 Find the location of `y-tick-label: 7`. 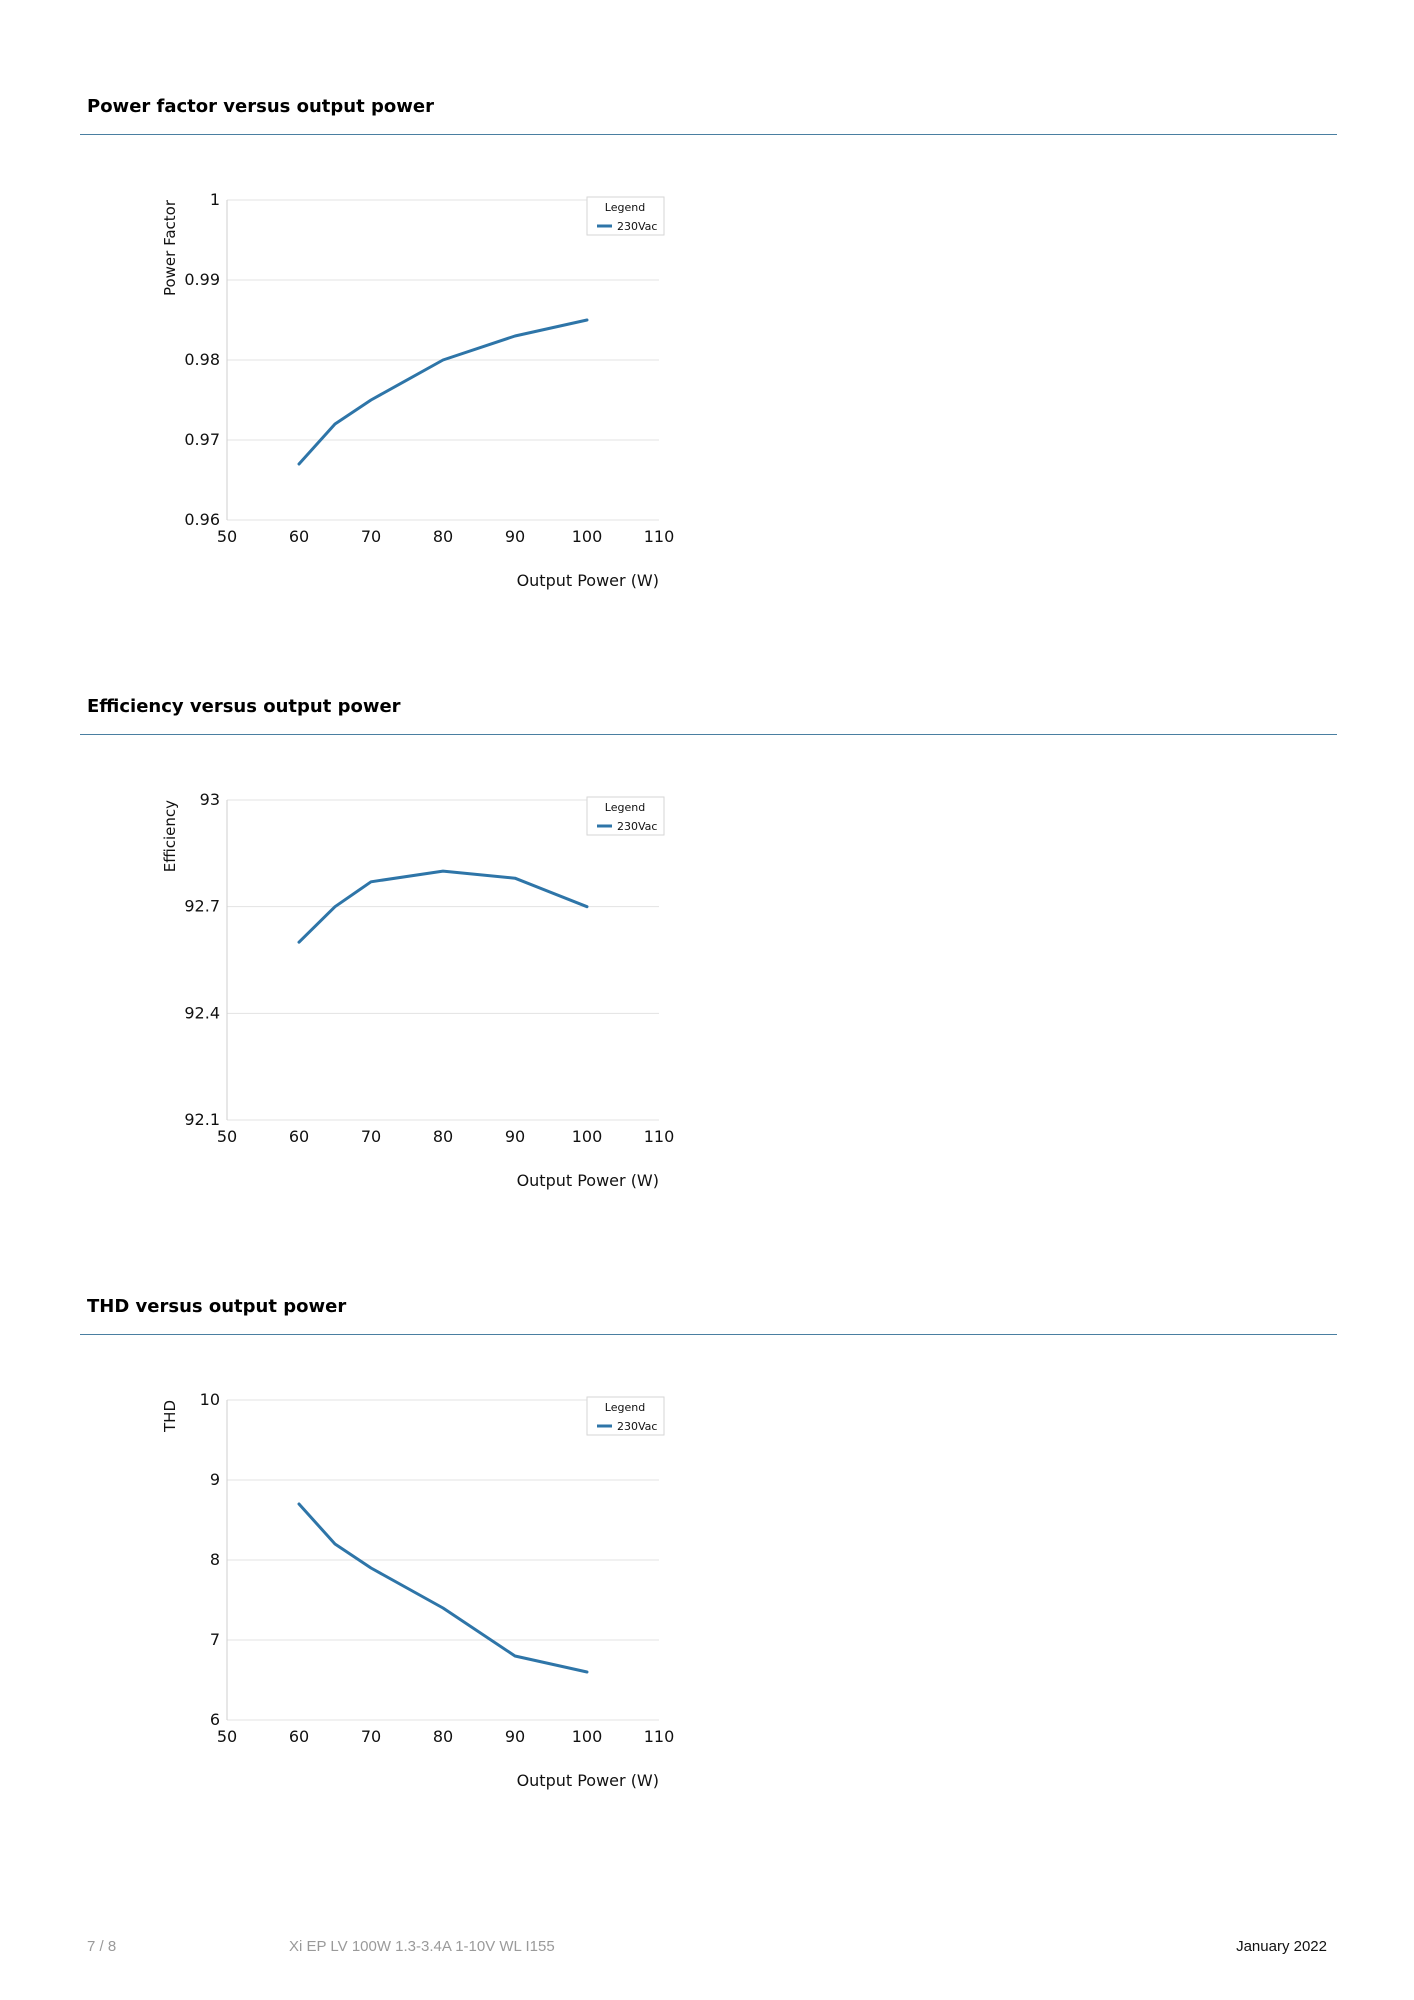

y-tick-label: 7 is located at coordinates (215, 1639).